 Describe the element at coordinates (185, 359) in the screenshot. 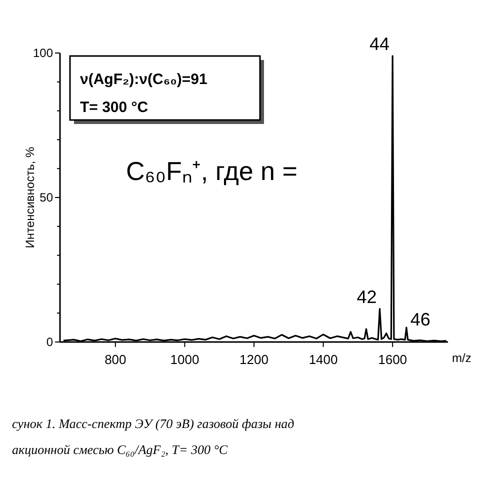

I see `x-tick-label: 1000` at that location.